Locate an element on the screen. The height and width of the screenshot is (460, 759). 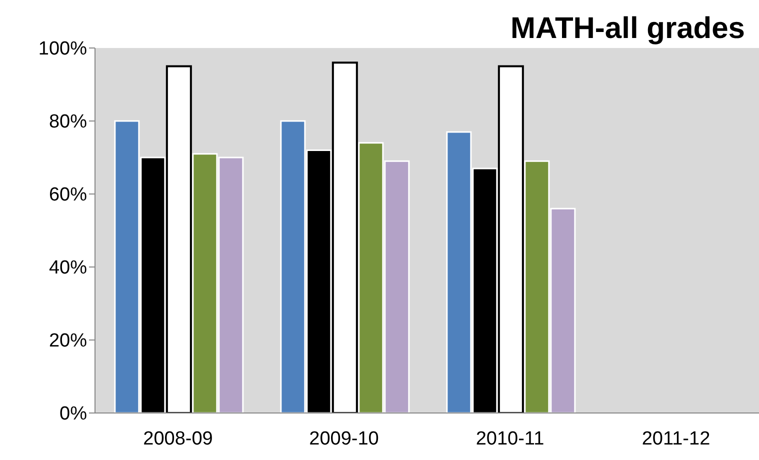
y-tick-label: 40% is located at coordinates (68, 268).